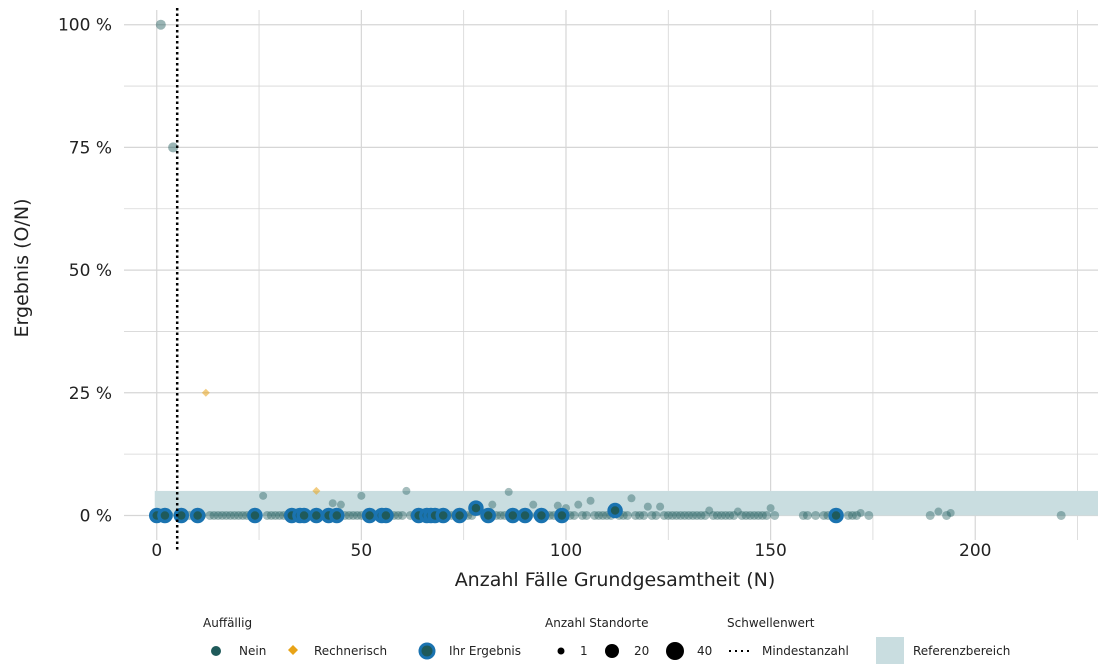 Image resolution: width=1098 pixels, height=664 pixels. What do you see at coordinates (85, 26) in the screenshot?
I see `y-tick-label-4: 100 %` at bounding box center [85, 26].